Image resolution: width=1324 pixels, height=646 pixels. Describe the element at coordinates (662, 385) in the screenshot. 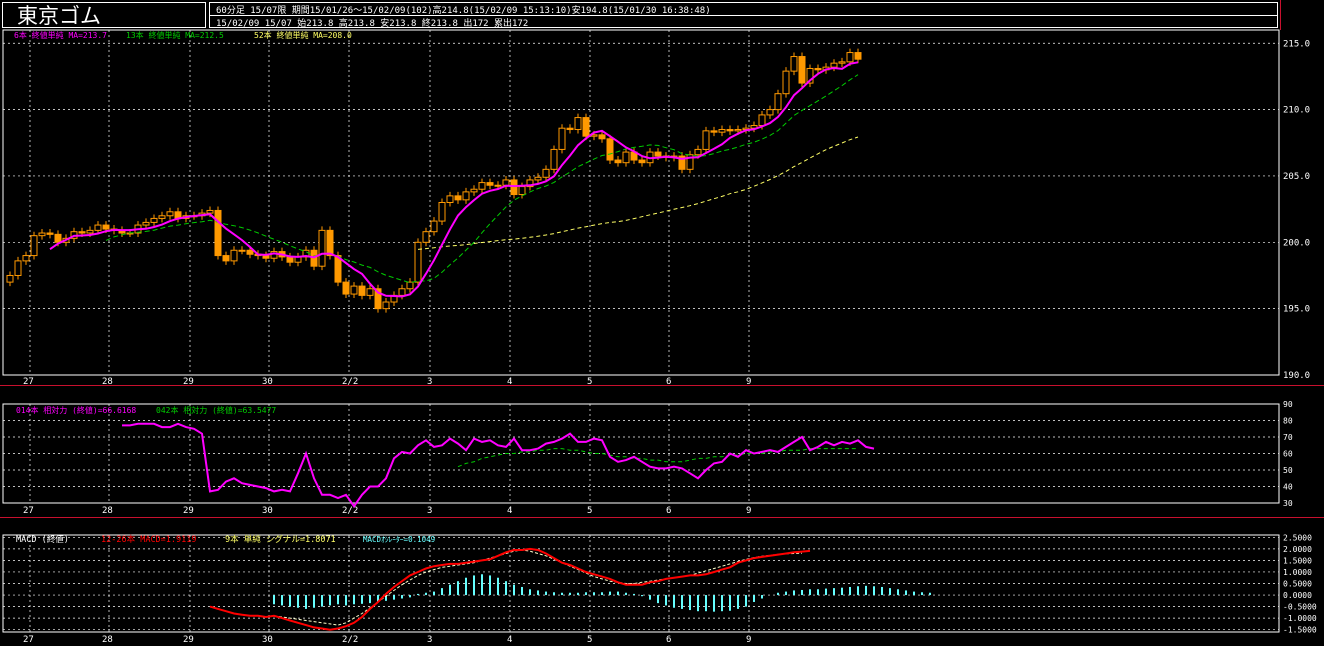

I see `separator-price` at that location.